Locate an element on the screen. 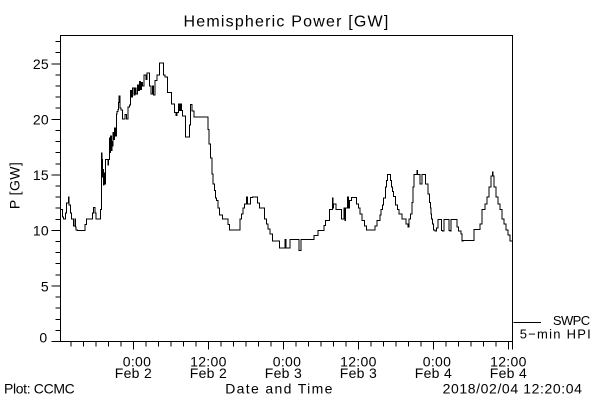 The image size is (600, 400). svg-text: Plot: CCMC is located at coordinates (39, 389).